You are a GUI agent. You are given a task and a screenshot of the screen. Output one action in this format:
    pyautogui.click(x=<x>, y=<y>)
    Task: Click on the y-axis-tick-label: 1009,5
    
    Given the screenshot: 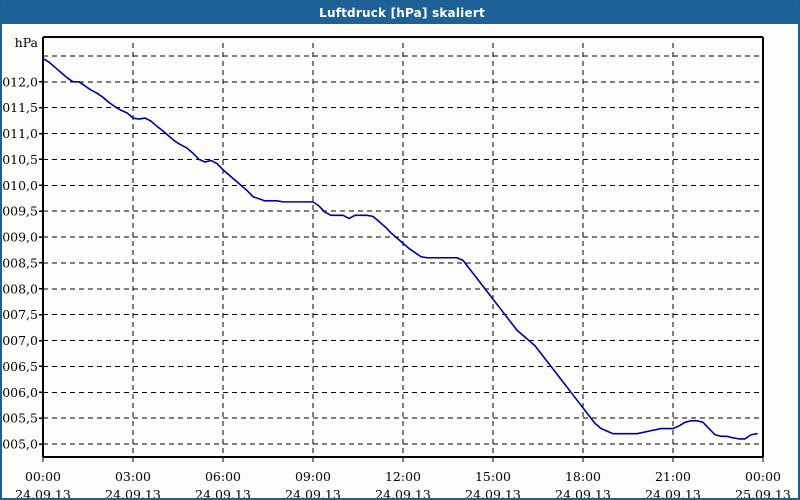 What is the action you would take?
    pyautogui.click(x=20, y=211)
    